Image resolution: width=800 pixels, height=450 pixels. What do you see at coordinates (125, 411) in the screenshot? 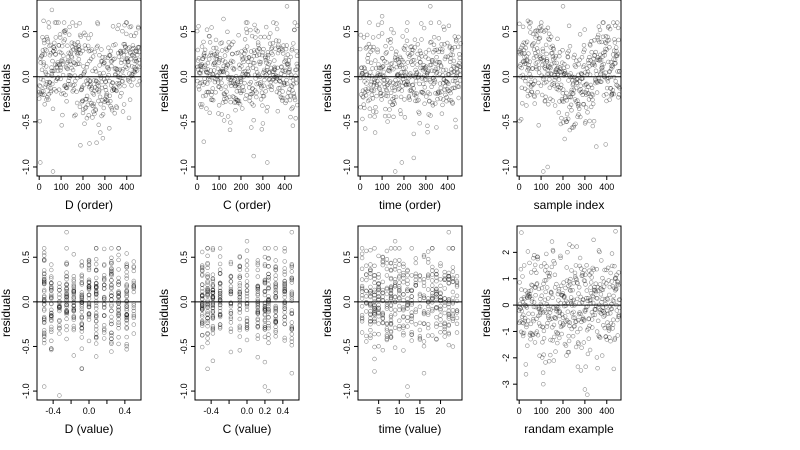
I see `x-tick-label: 0.4` at bounding box center [125, 411].